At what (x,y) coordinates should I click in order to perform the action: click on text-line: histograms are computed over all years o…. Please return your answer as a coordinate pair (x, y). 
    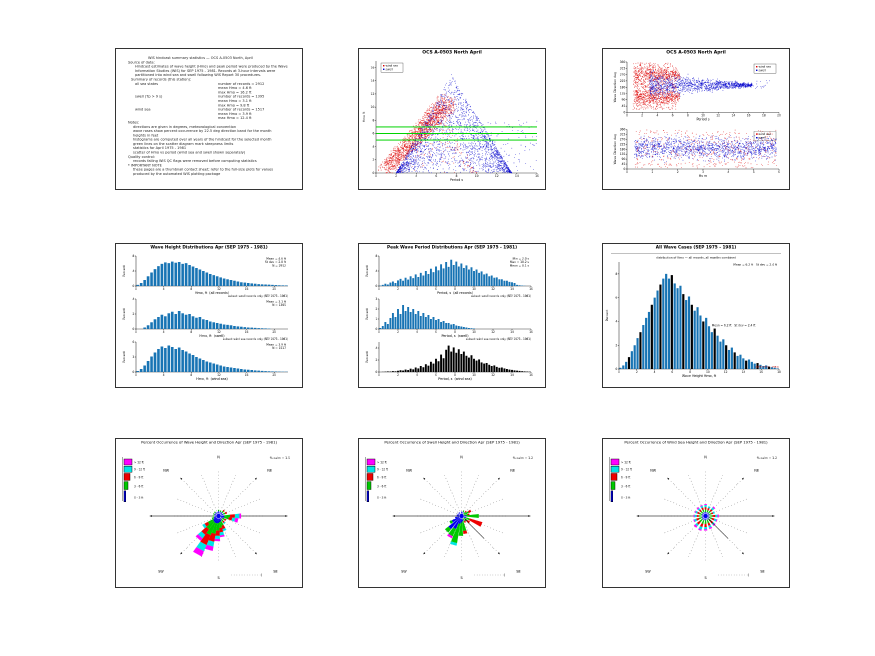
    Looking at the image, I should click on (202, 139).